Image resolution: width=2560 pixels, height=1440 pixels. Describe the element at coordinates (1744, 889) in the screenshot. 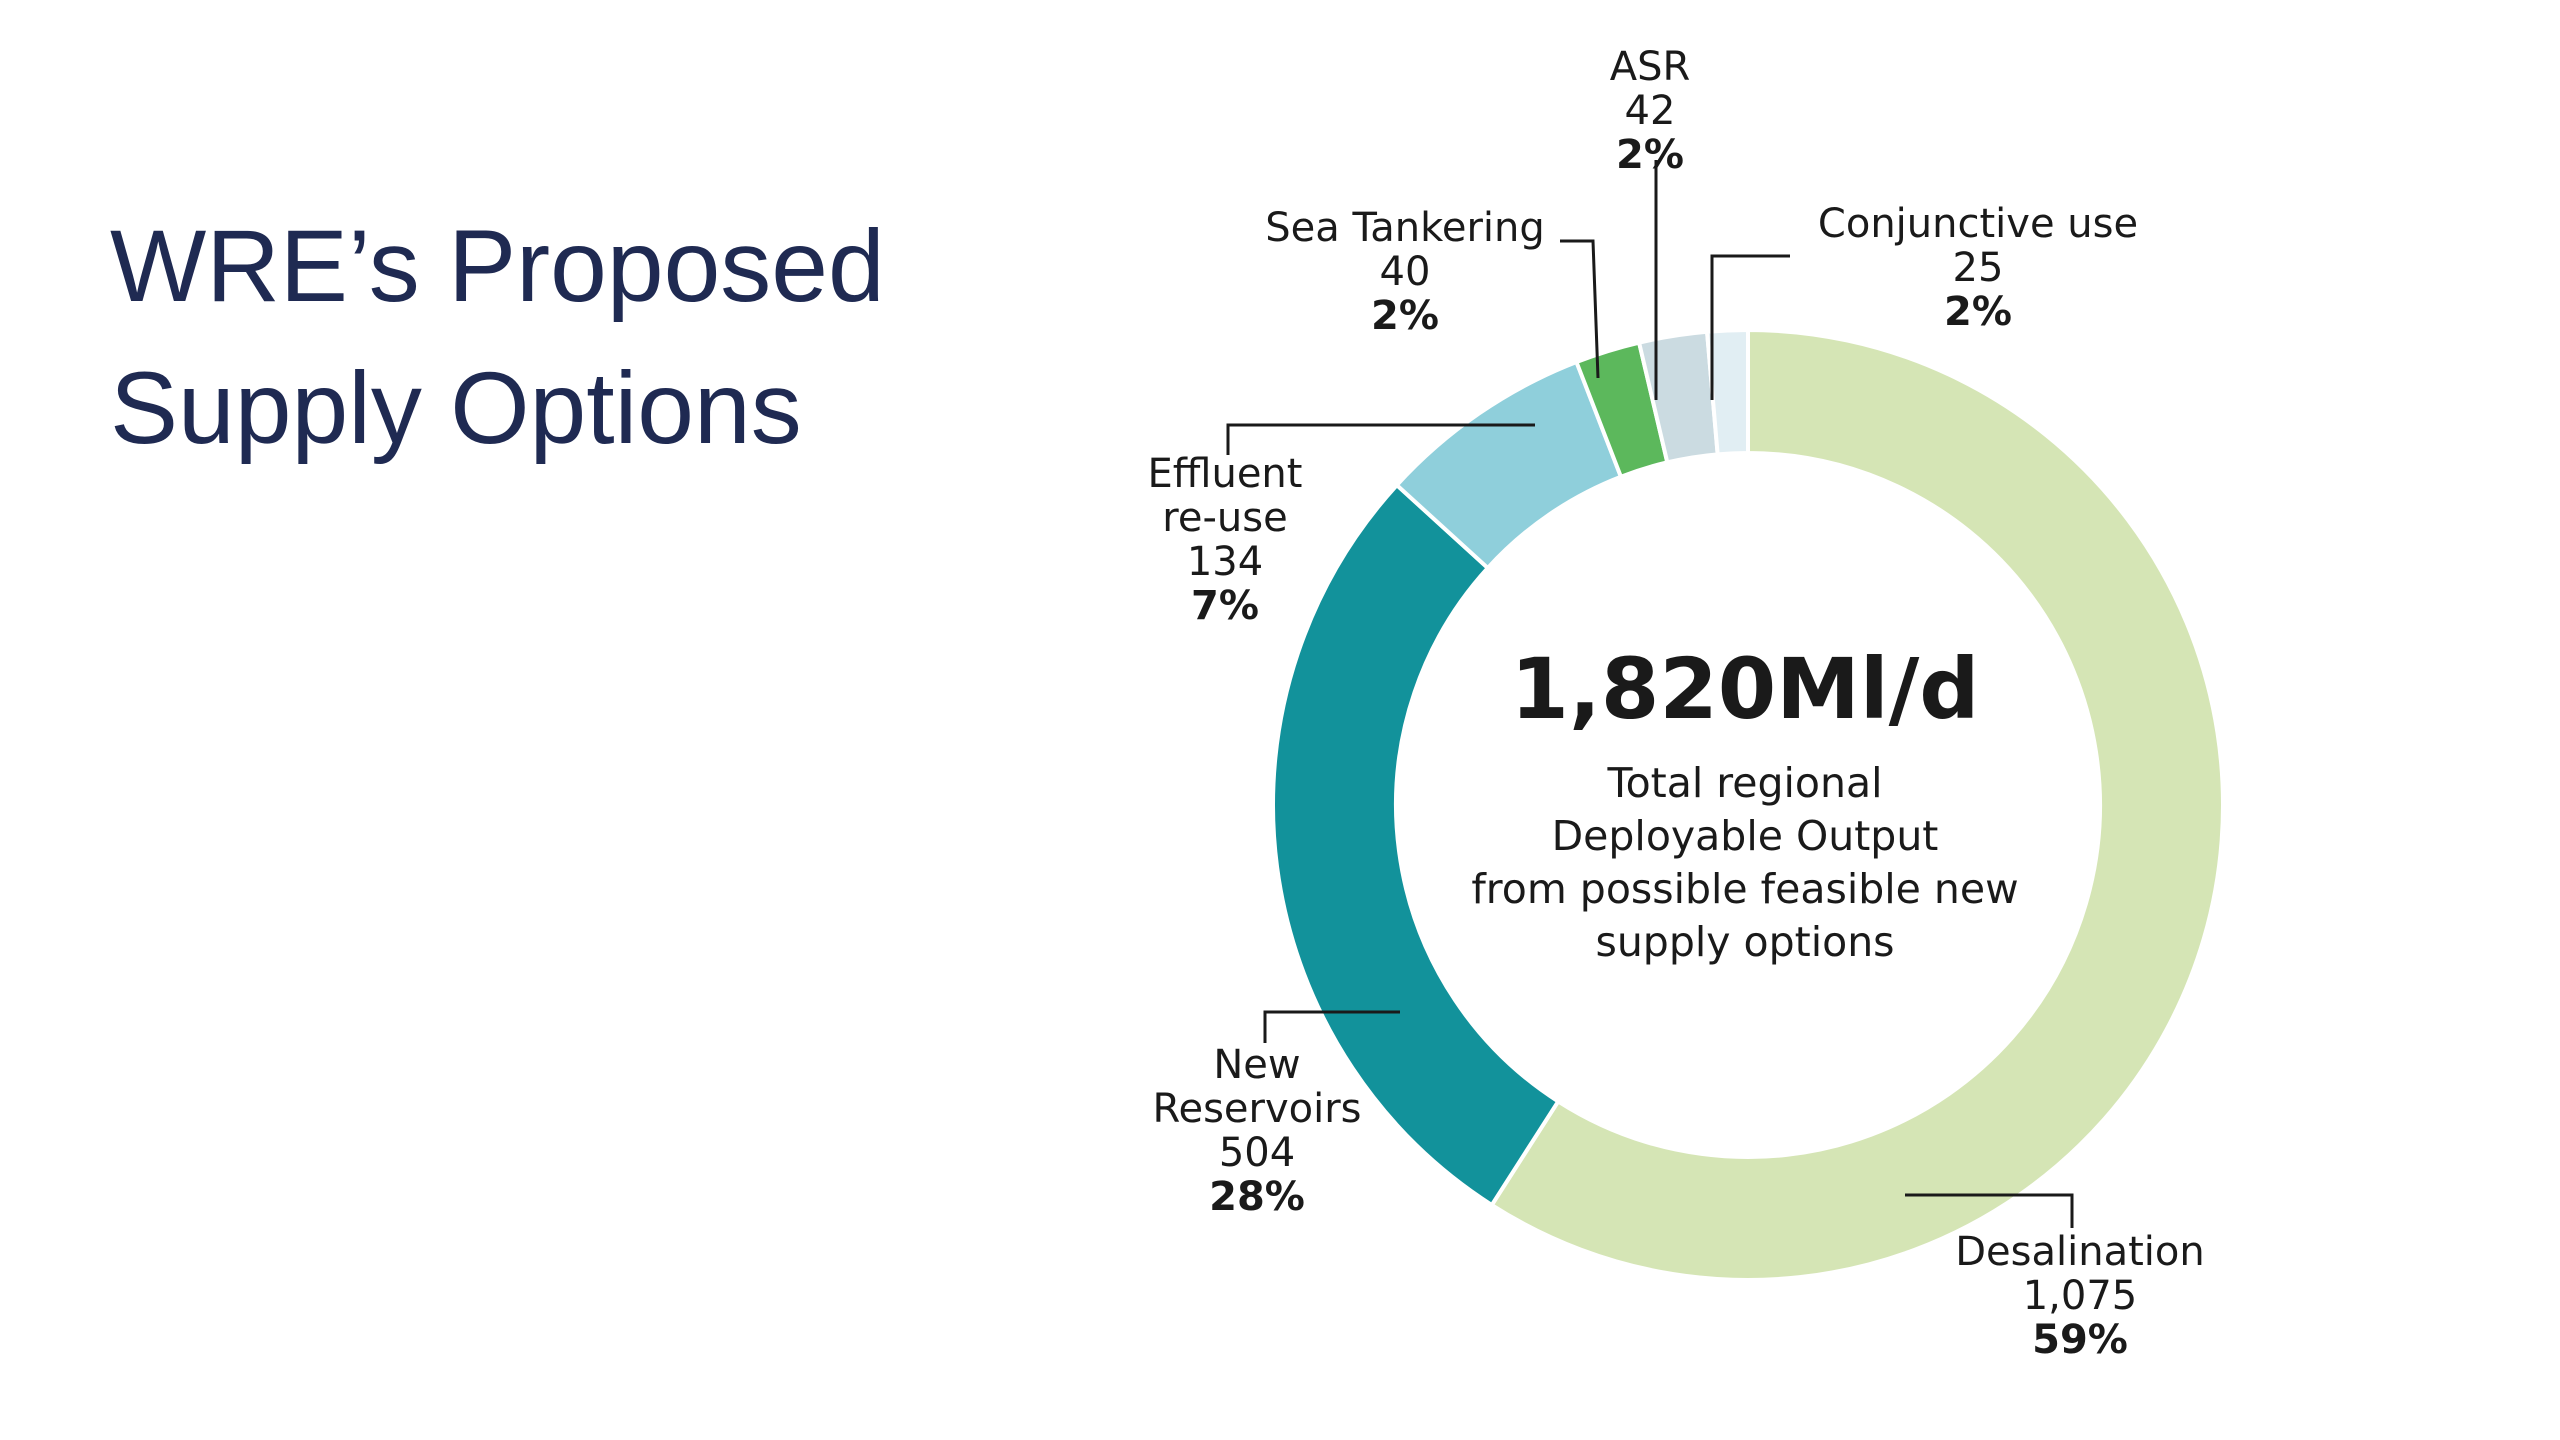

I see `center-caption-line: from possible feasible new` at that location.